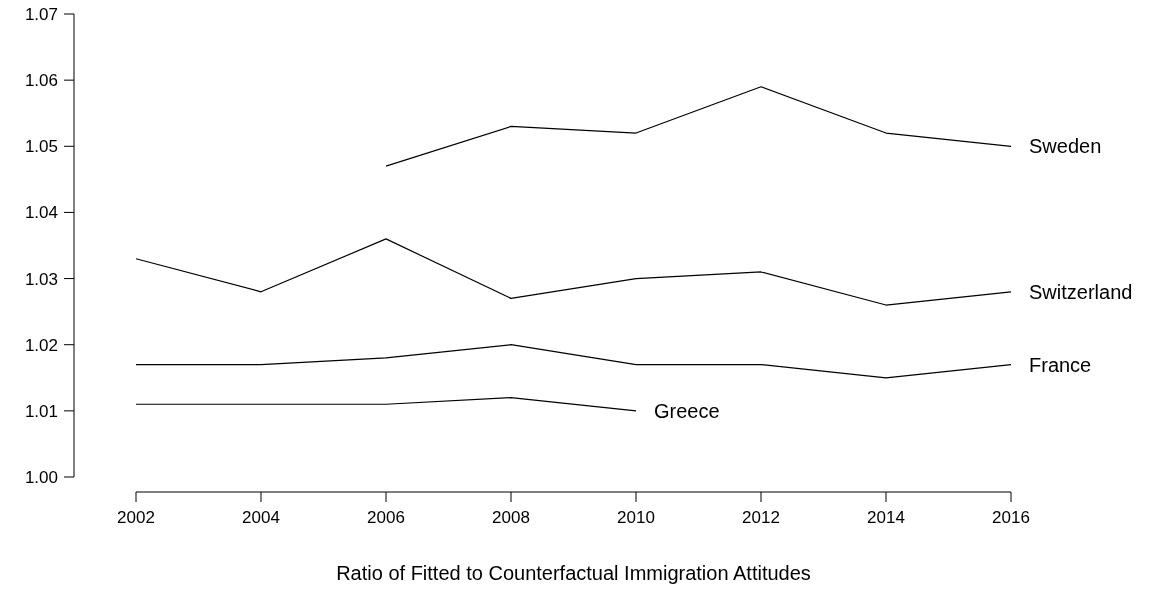  Describe the element at coordinates (687, 410) in the screenshot. I see `series-label: Greece` at that location.